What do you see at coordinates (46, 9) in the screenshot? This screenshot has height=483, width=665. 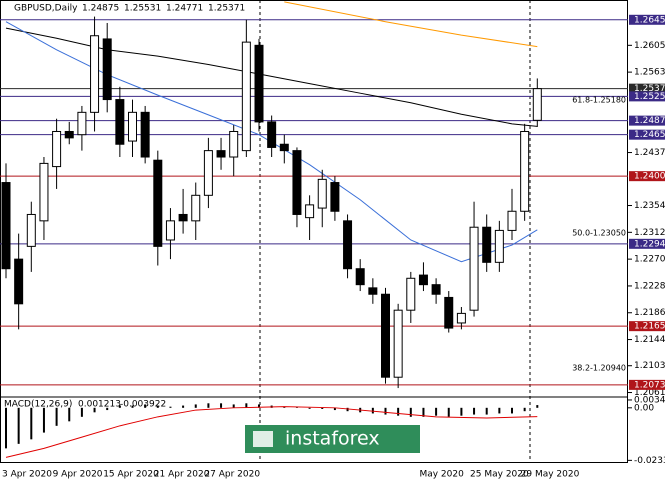 I see `symbol: GBPUSD,Daily` at bounding box center [46, 9].